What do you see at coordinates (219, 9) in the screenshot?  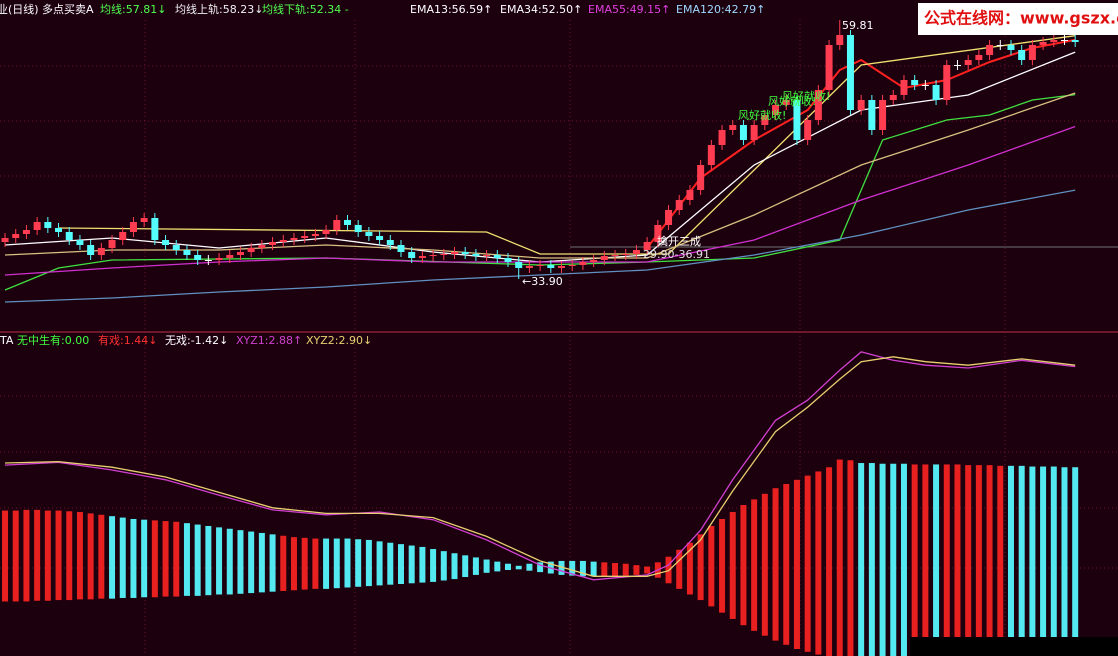 I see `legend-entry: 均线上轨:58.23↓` at bounding box center [219, 9].